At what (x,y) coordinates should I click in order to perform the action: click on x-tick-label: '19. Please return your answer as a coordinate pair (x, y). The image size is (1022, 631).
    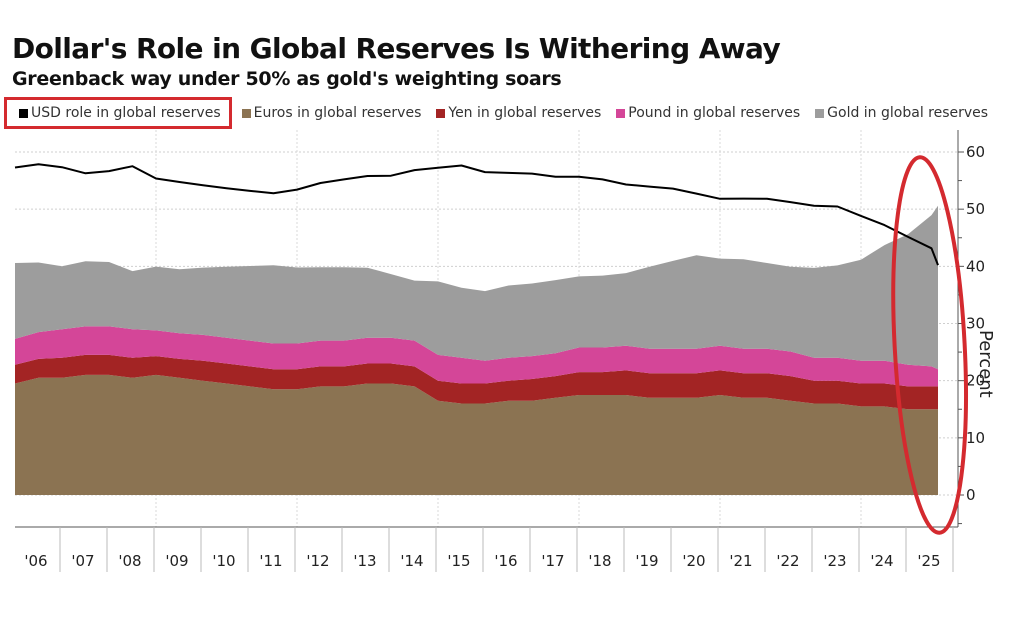
    Looking at the image, I should click on (646, 561).